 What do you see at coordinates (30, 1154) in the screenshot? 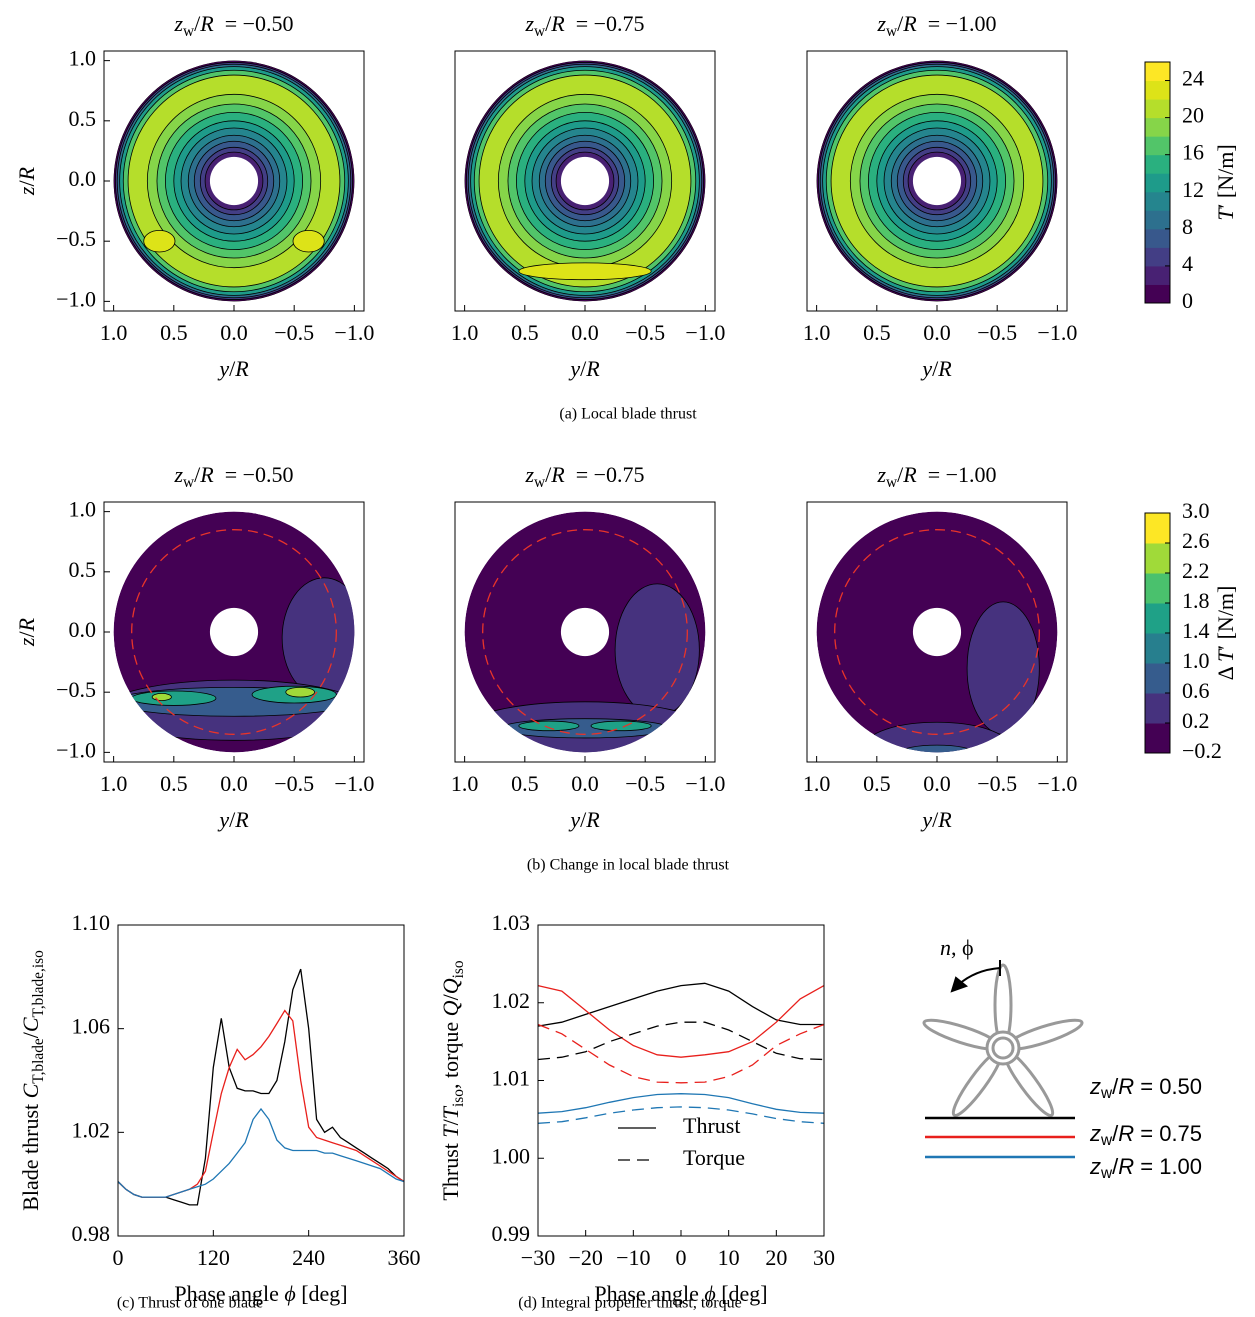
I see `text-part: Blade thrust` at bounding box center [30, 1154].